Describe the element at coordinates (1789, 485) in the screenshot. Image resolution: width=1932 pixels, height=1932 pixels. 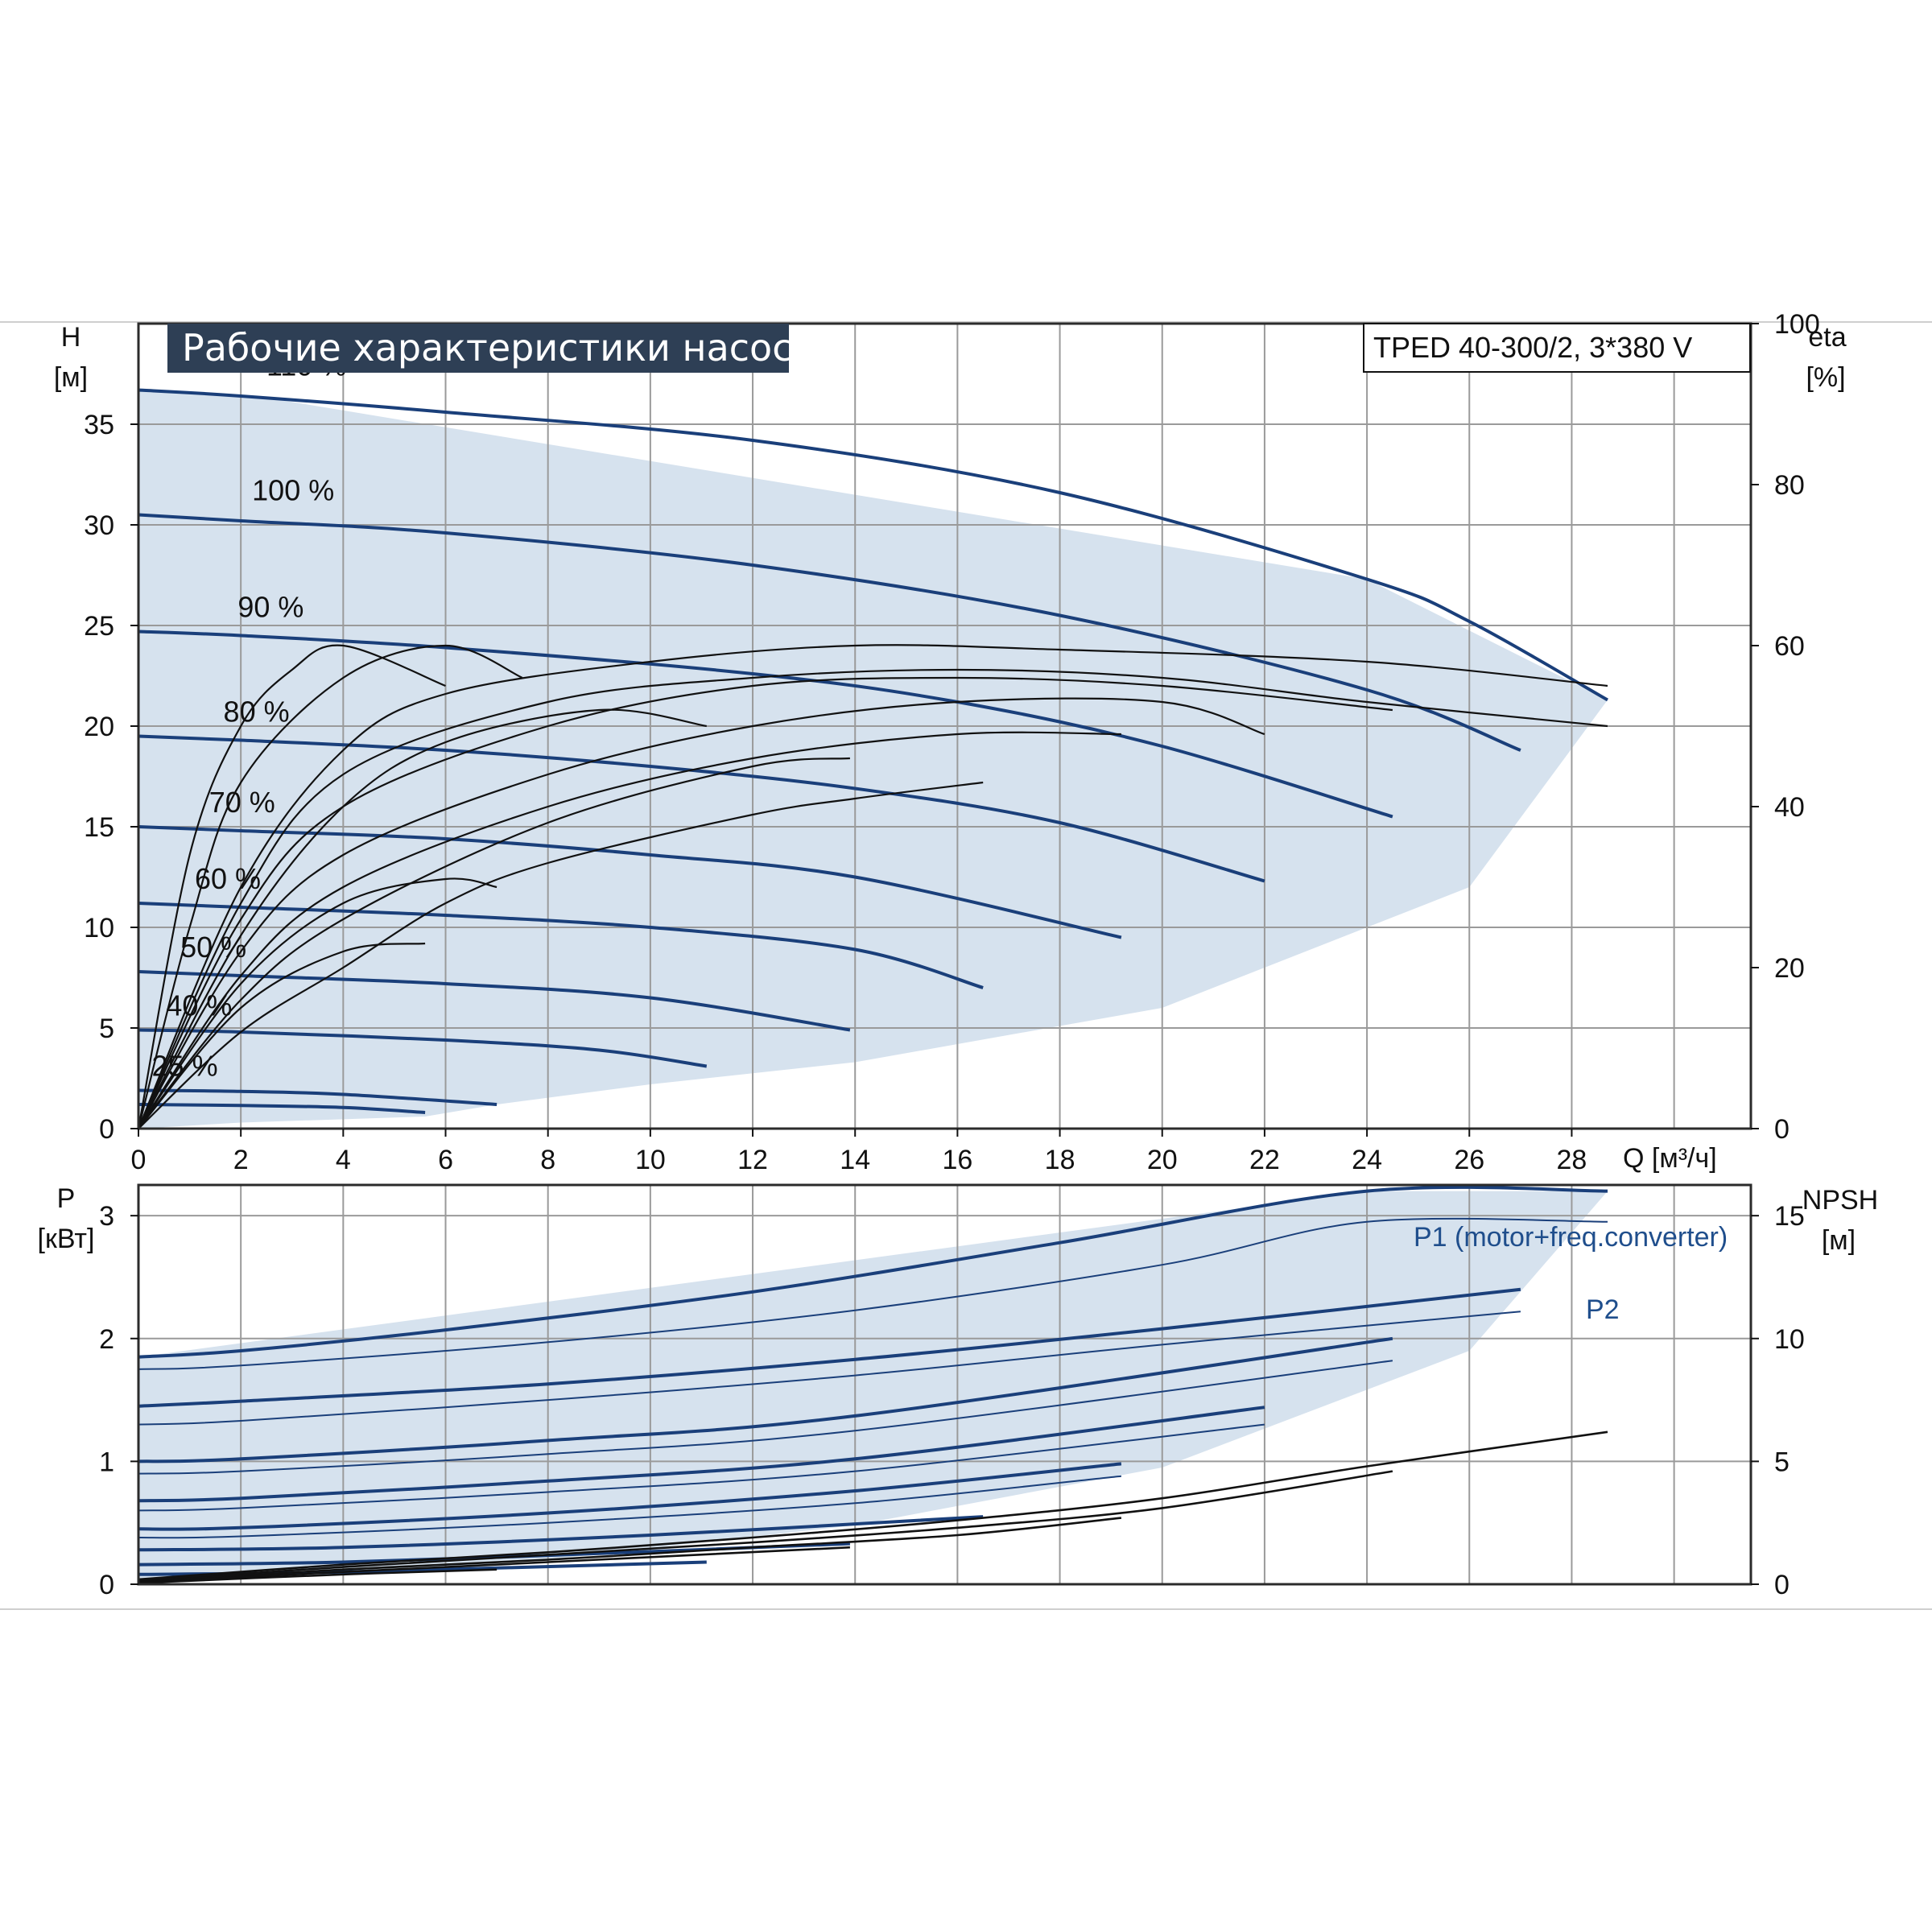
I see `efficiency-tick-label: 80` at that location.